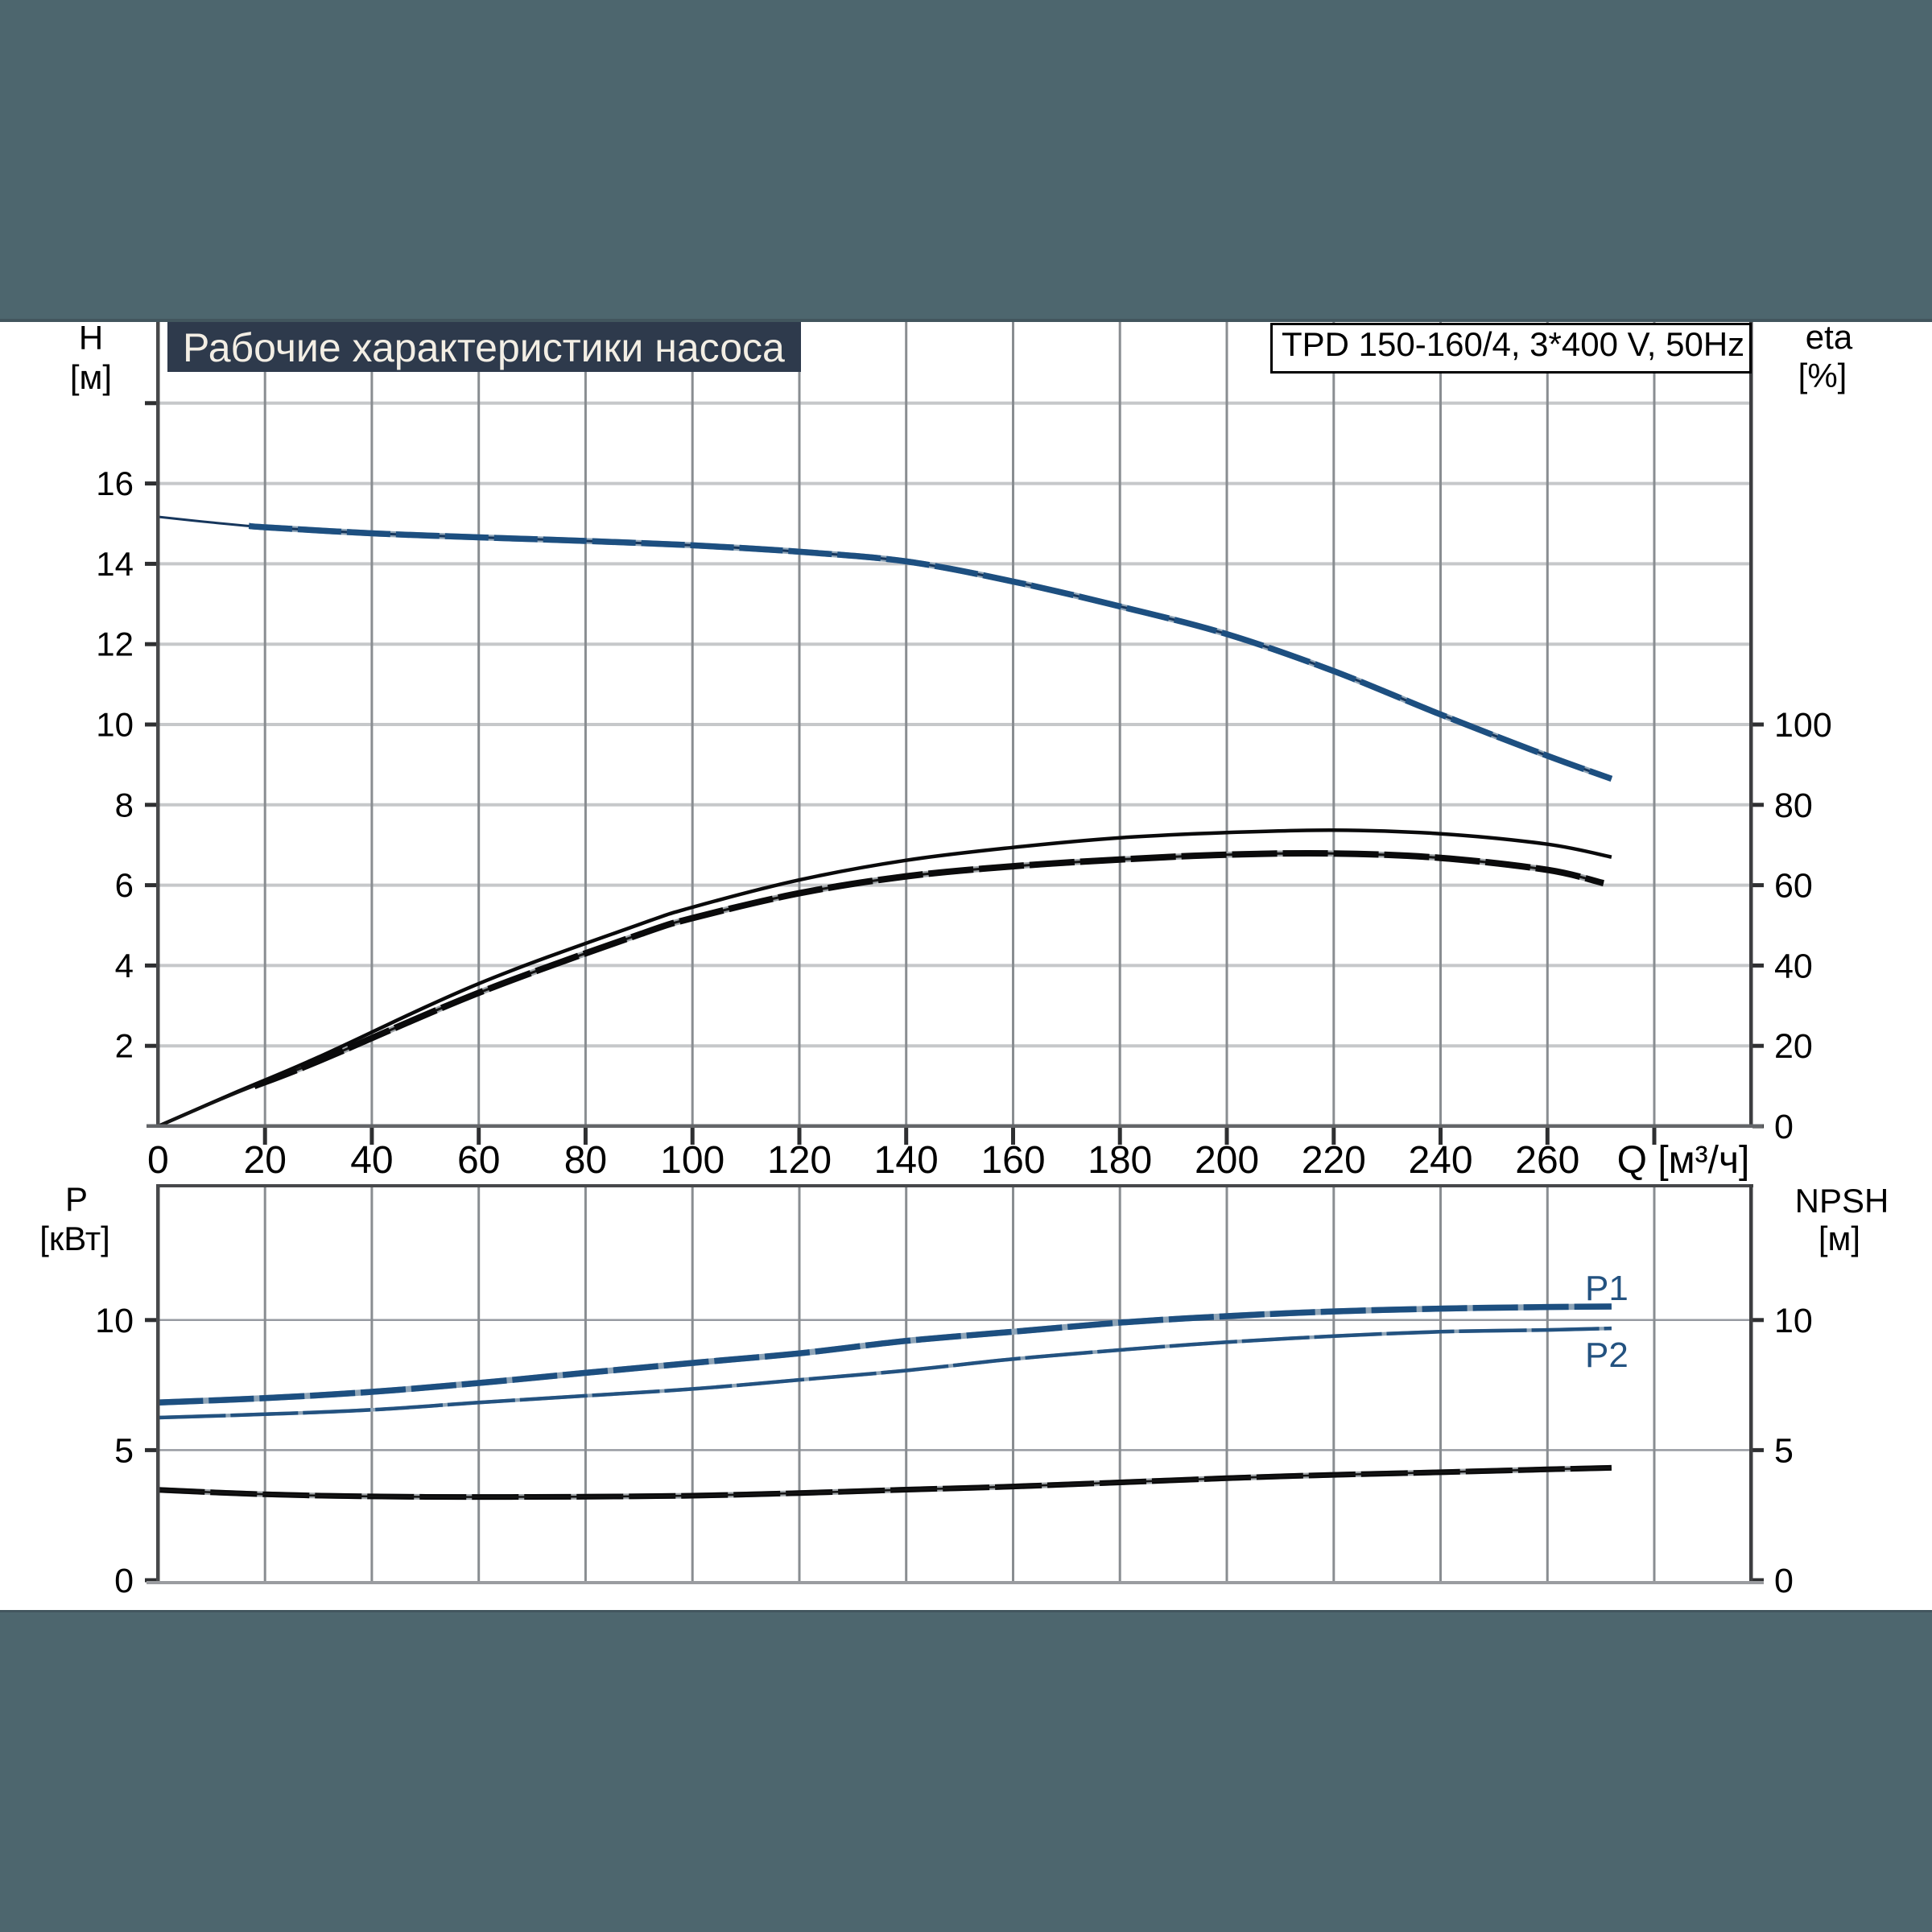  I want to click on svg-text: 240, so click(1440, 1160).